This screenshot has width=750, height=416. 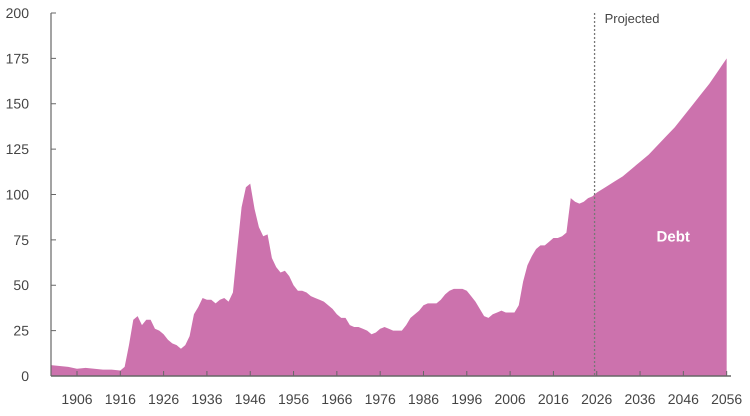 What do you see at coordinates (380, 399) in the screenshot?
I see `x-tick-label: 1976` at bounding box center [380, 399].